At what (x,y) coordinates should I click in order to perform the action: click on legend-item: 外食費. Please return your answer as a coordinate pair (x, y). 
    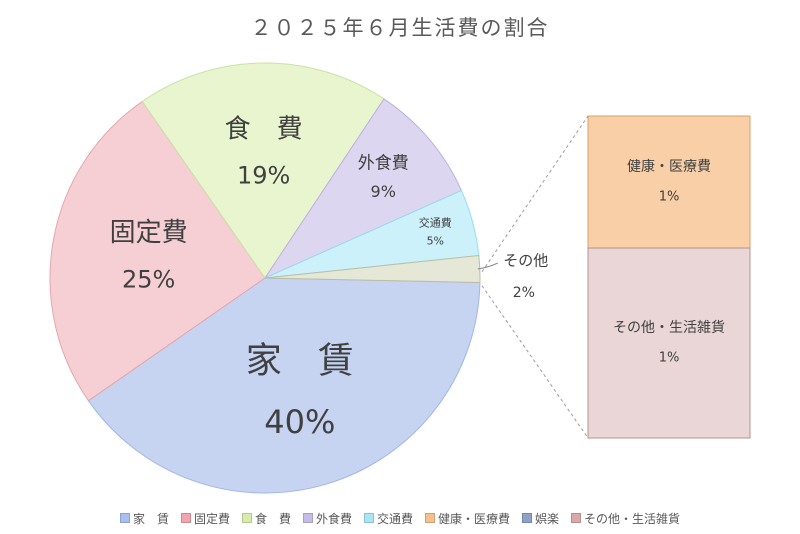
    Looking at the image, I should click on (327, 518).